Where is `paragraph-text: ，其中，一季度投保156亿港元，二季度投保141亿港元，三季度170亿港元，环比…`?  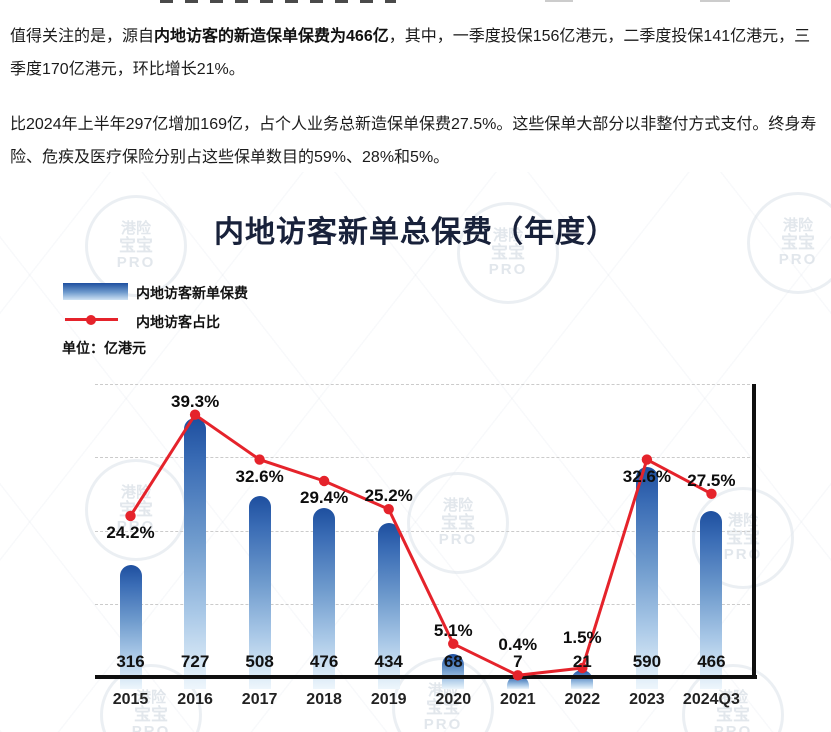
paragraph-text: ，其中，一季度投保156亿港元，二季度投保141亿港元，三季度170亿港元，环比… is located at coordinates (410, 53).